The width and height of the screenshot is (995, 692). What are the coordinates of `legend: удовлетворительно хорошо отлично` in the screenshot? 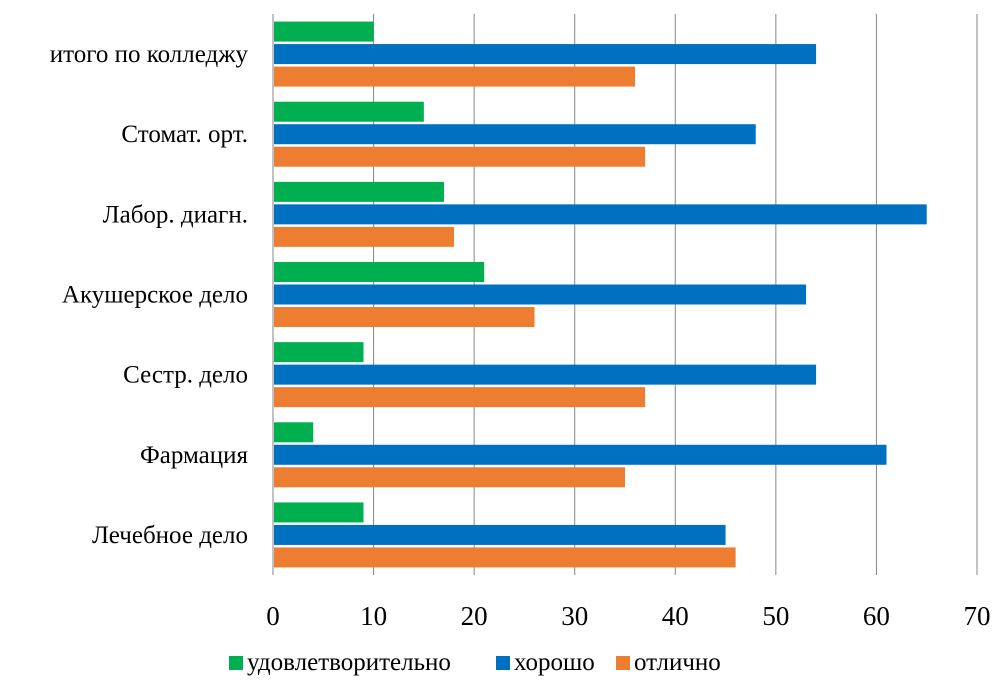 It's located at (475, 662).